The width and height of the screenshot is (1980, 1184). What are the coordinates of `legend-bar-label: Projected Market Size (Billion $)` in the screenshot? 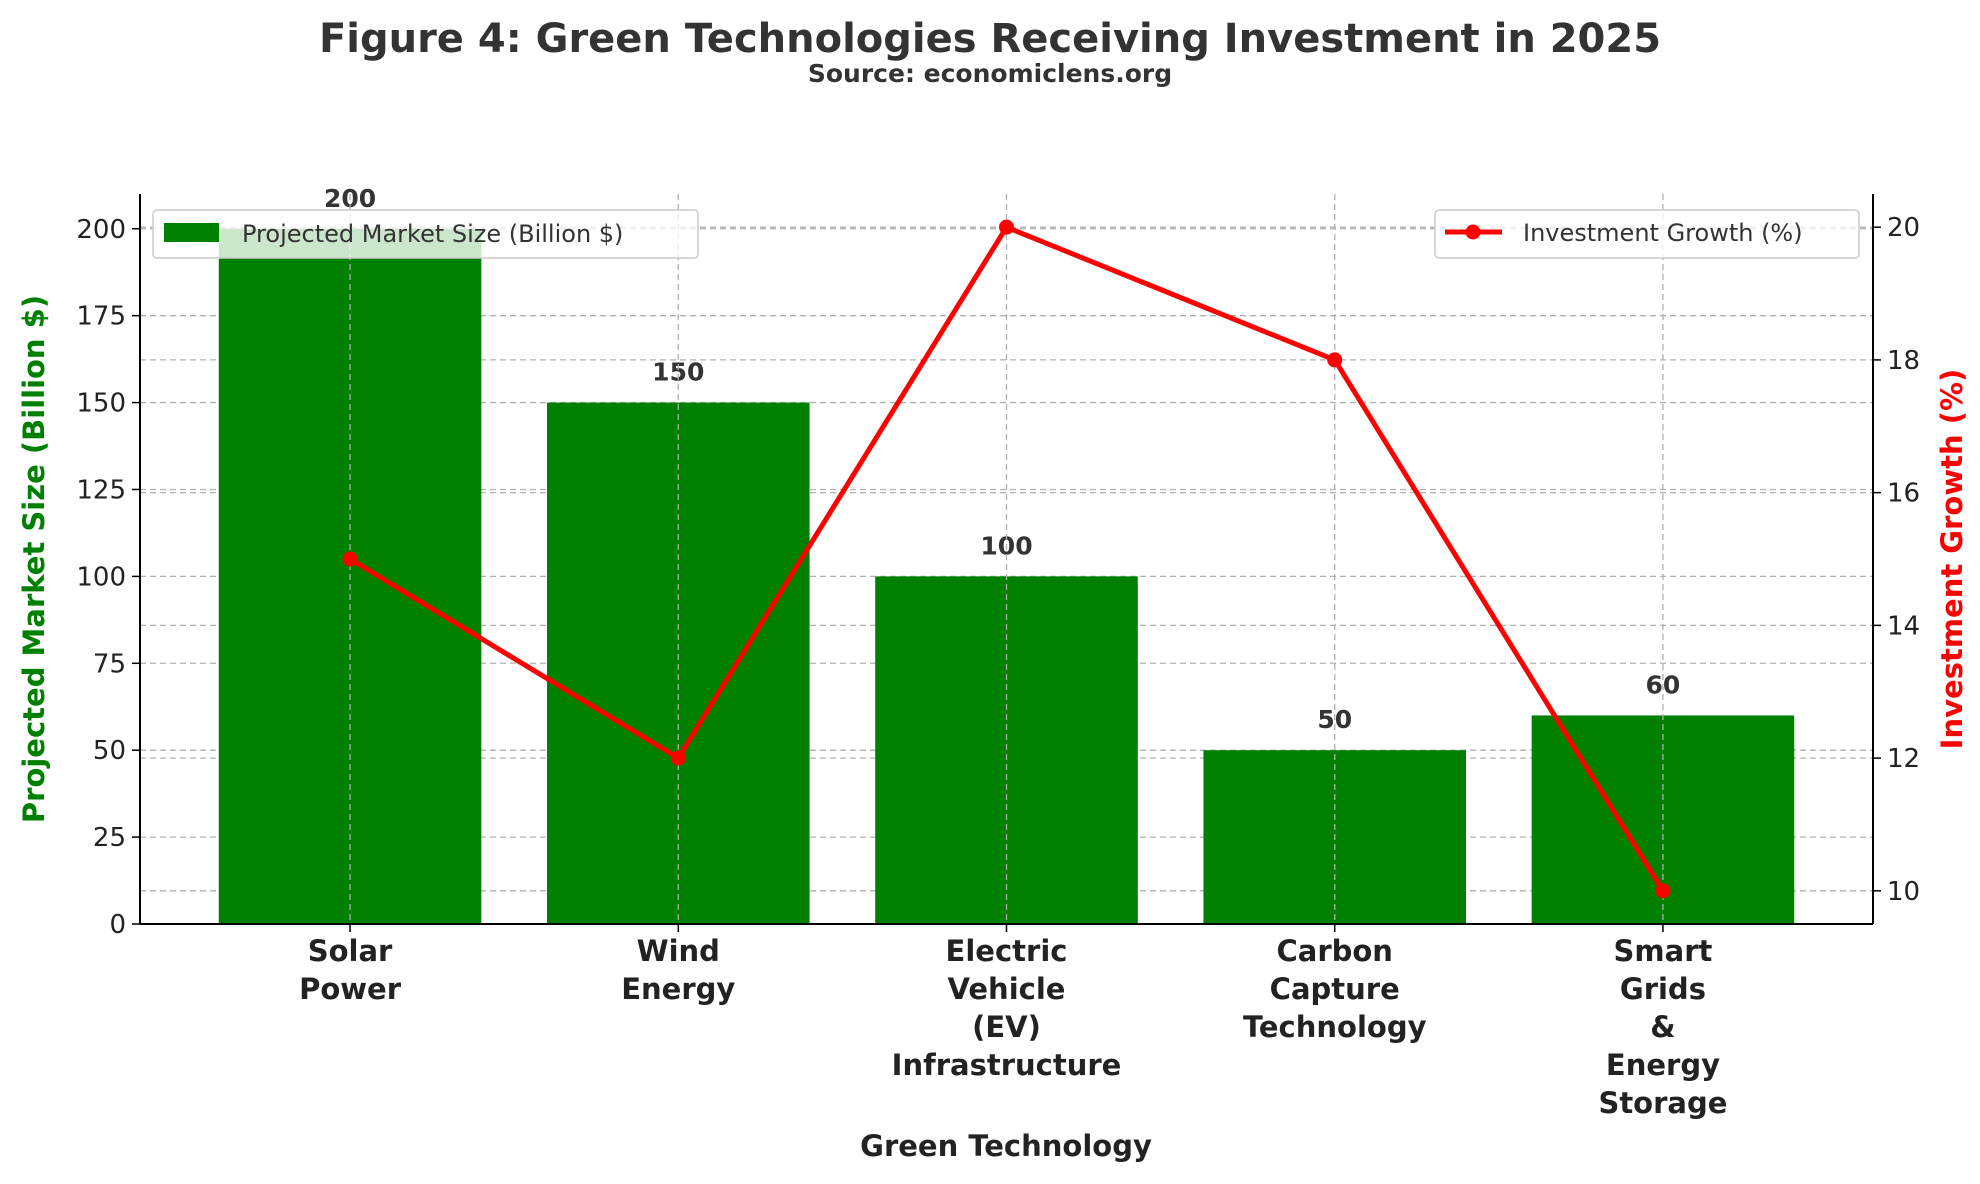 It's located at (432, 234).